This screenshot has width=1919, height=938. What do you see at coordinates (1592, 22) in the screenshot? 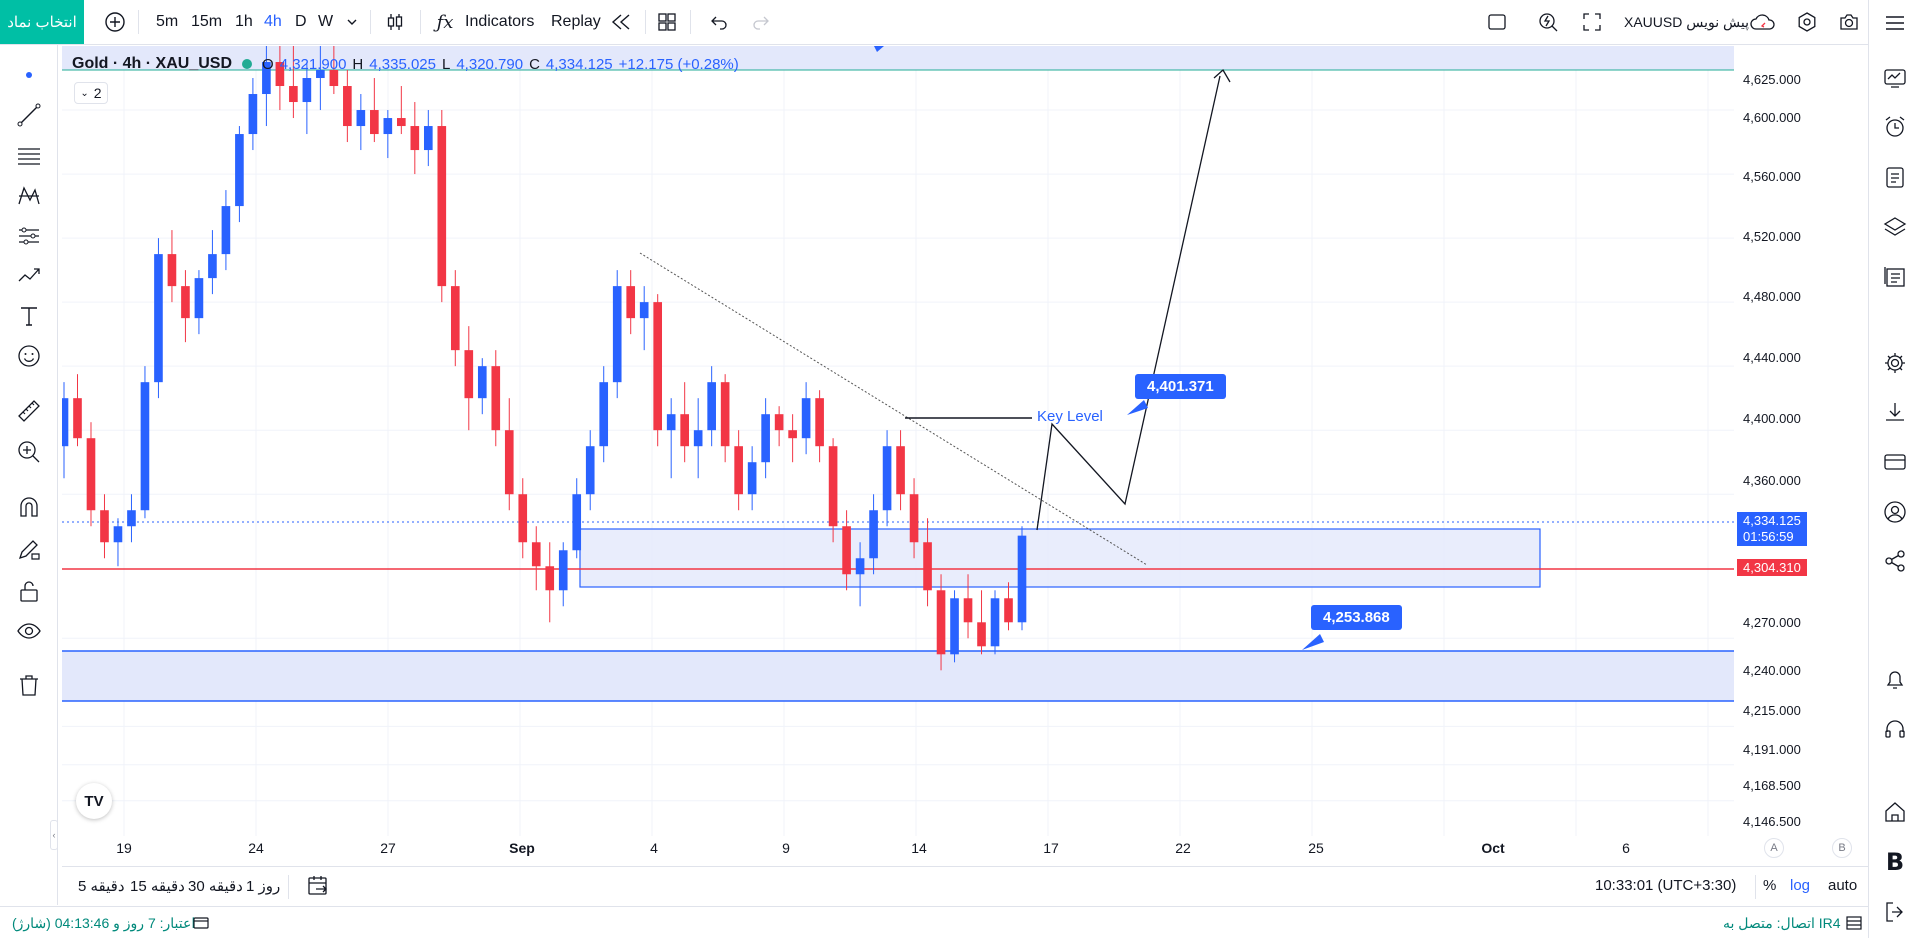
I see `fullscreen-icon` at bounding box center [1592, 22].